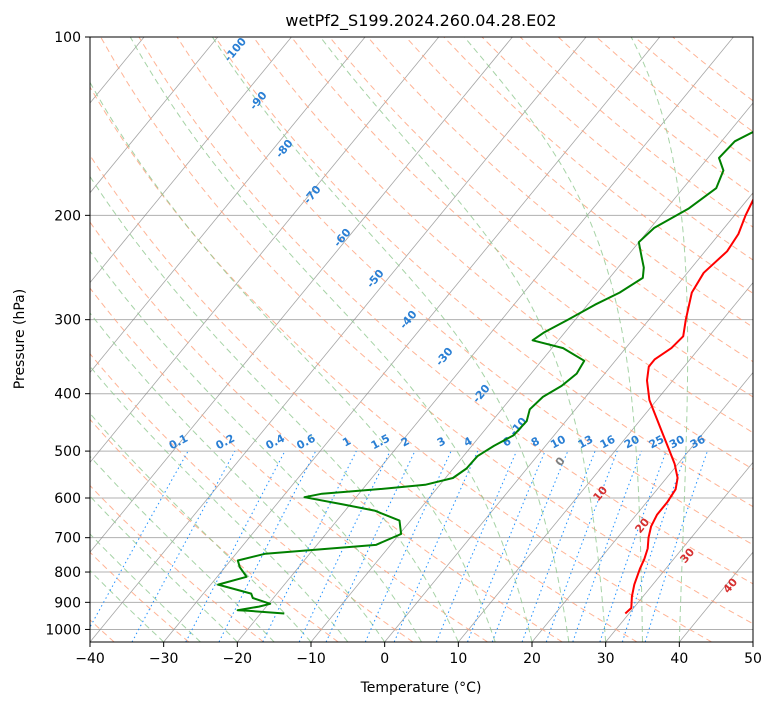 The width and height of the screenshot is (775, 708). What do you see at coordinates (421, 688) in the screenshot?
I see `x-axis-label: Temperature (°C)` at bounding box center [421, 688].